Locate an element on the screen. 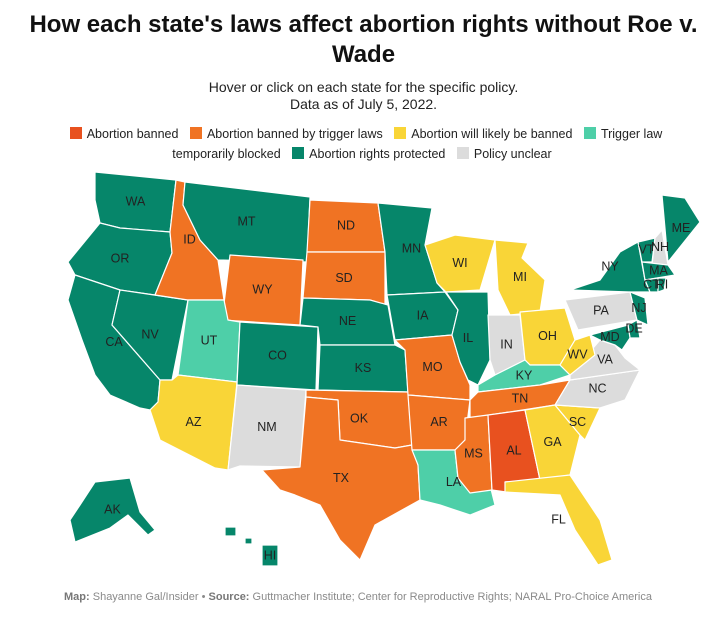 Image resolution: width=727 pixels, height=625 pixels. state-co is located at coordinates (277, 356).